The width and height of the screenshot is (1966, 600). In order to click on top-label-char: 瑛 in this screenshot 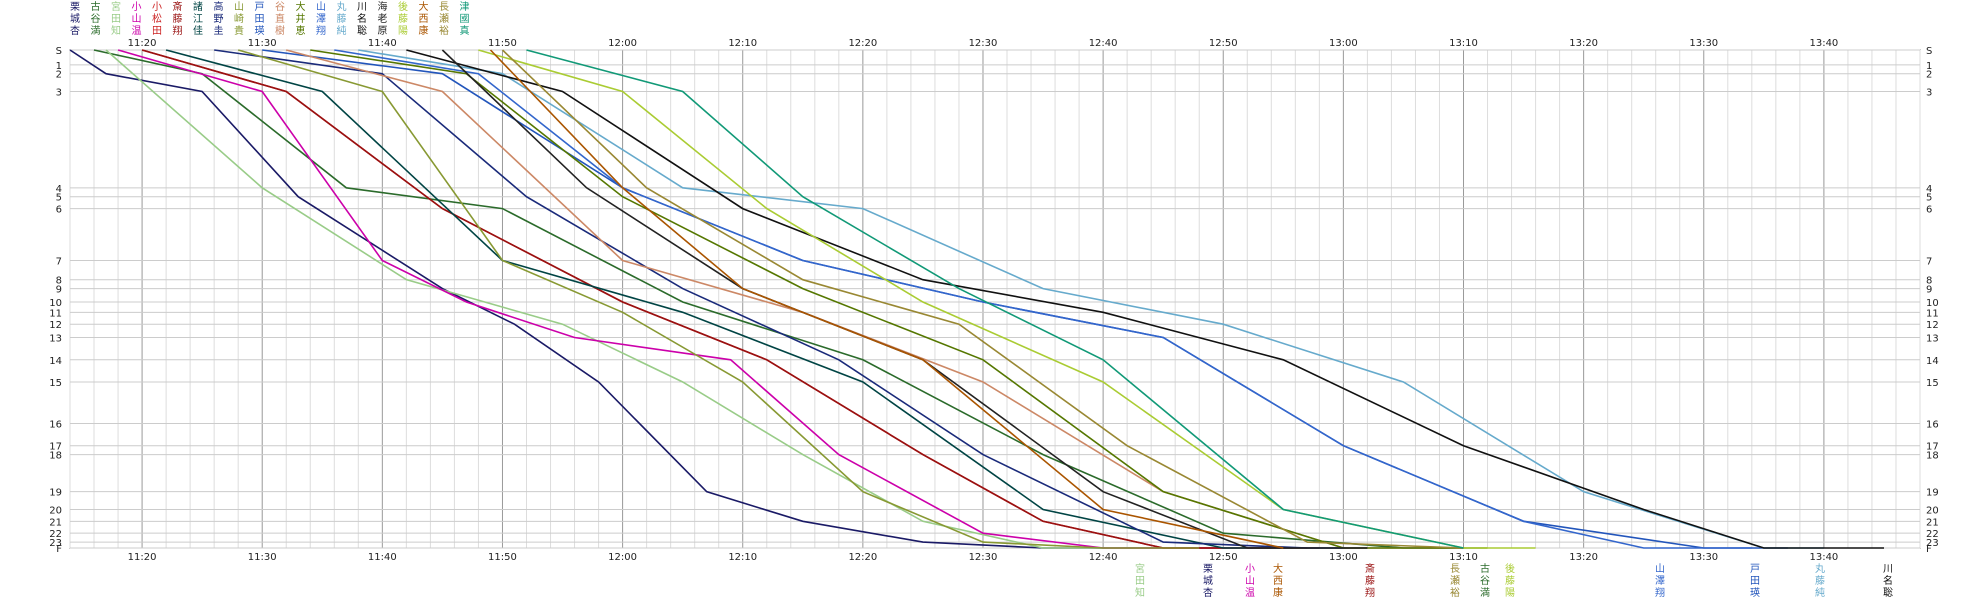, I will do `click(260, 30)`.